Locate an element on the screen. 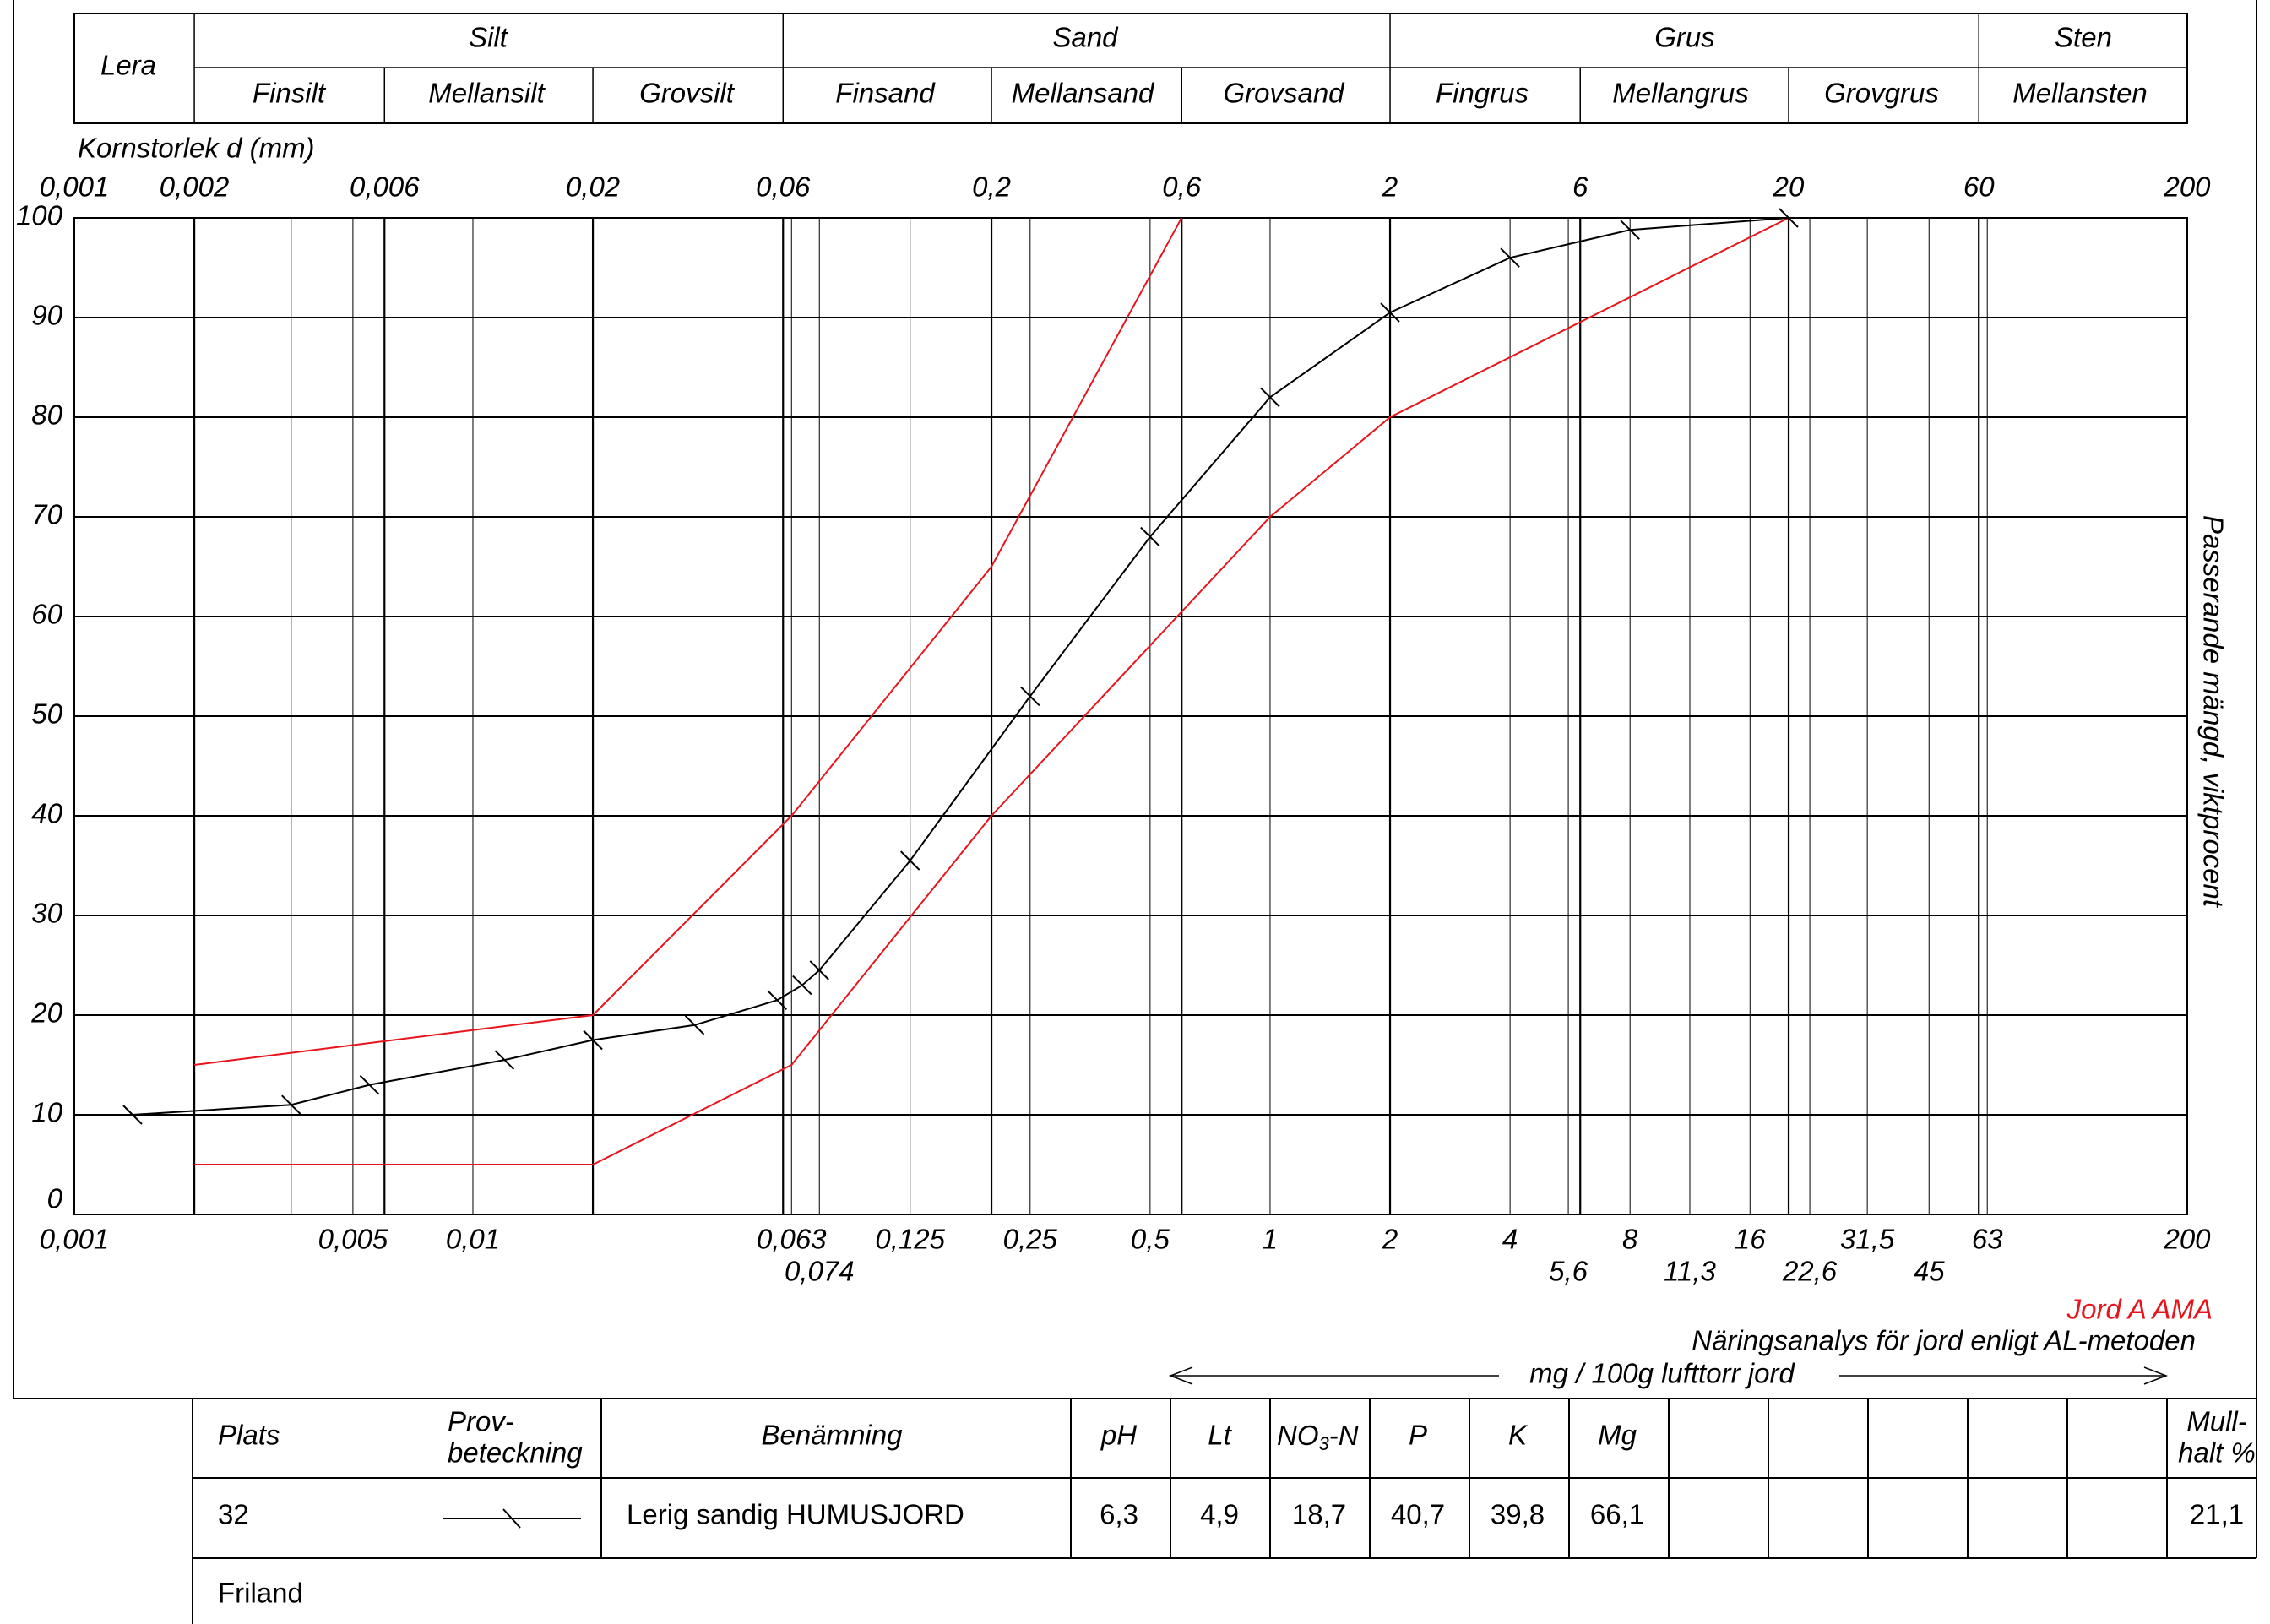  bottom-tick-label: 0,25 is located at coordinates (1030, 1239).